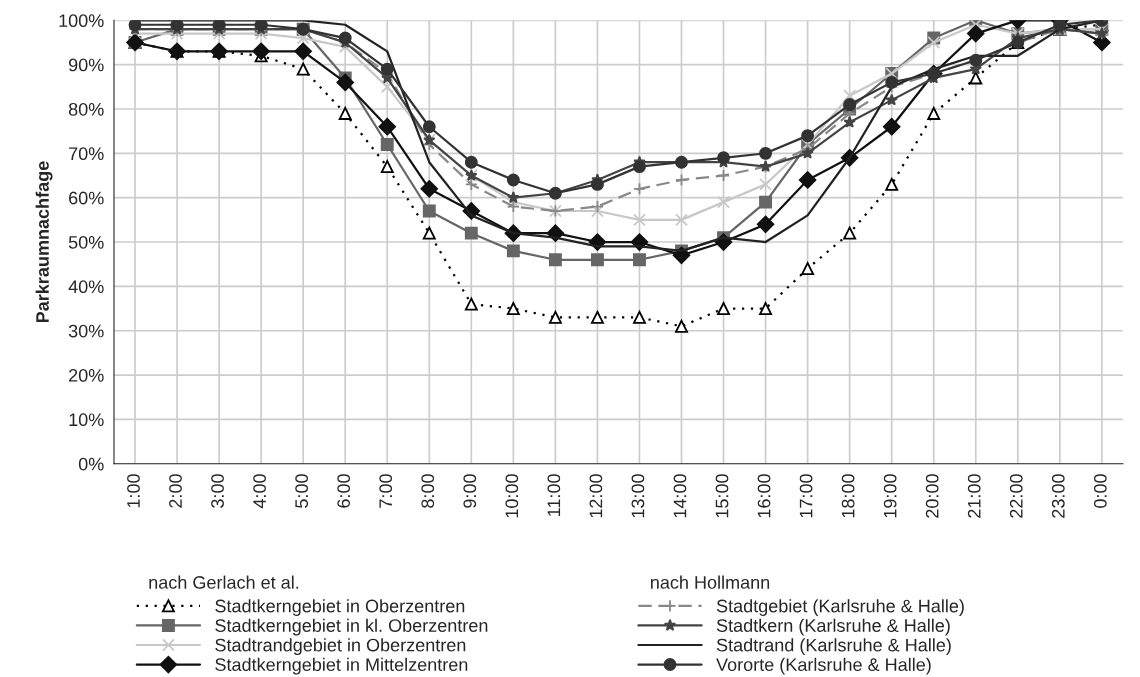 This screenshot has width=1140, height=677. Describe the element at coordinates (1016, 496) in the screenshot. I see `x-tick-label: 22:00` at that location.